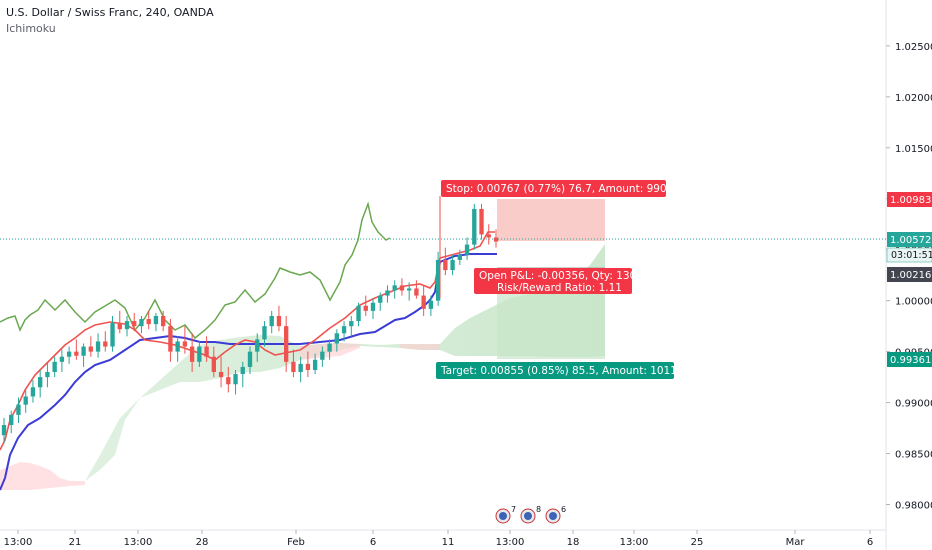 The height and width of the screenshot is (550, 932). Describe the element at coordinates (31, 28) in the screenshot. I see `indicator-label: Ichimoku` at that location.